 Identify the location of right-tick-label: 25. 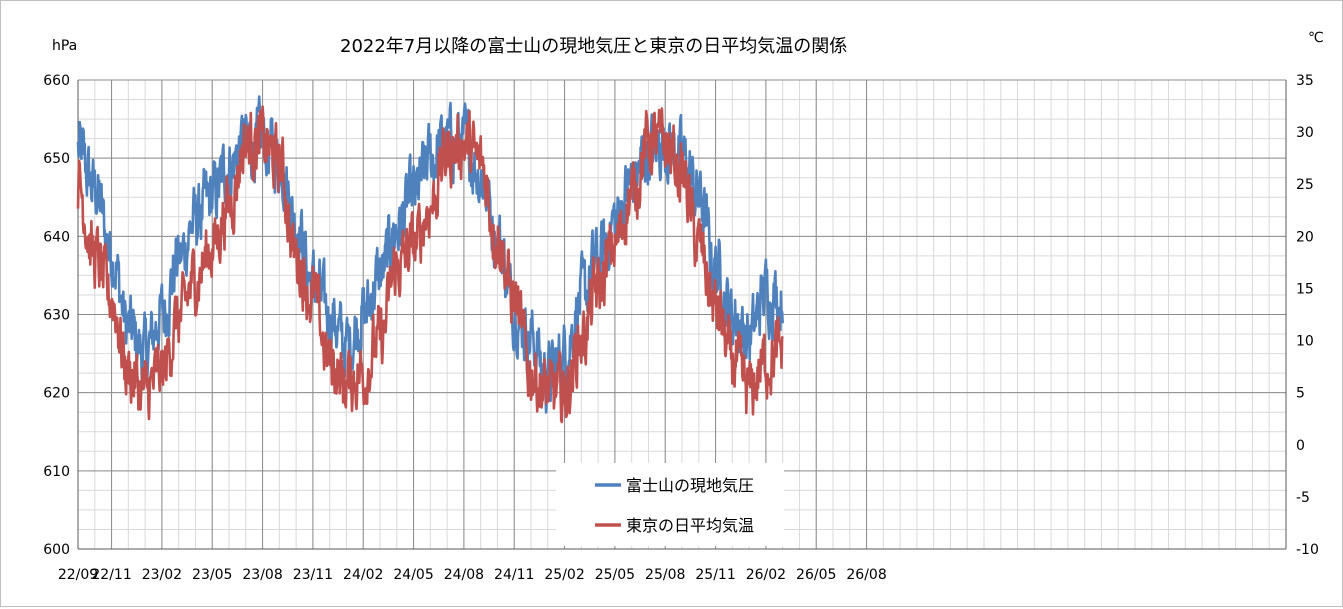
(1305, 185).